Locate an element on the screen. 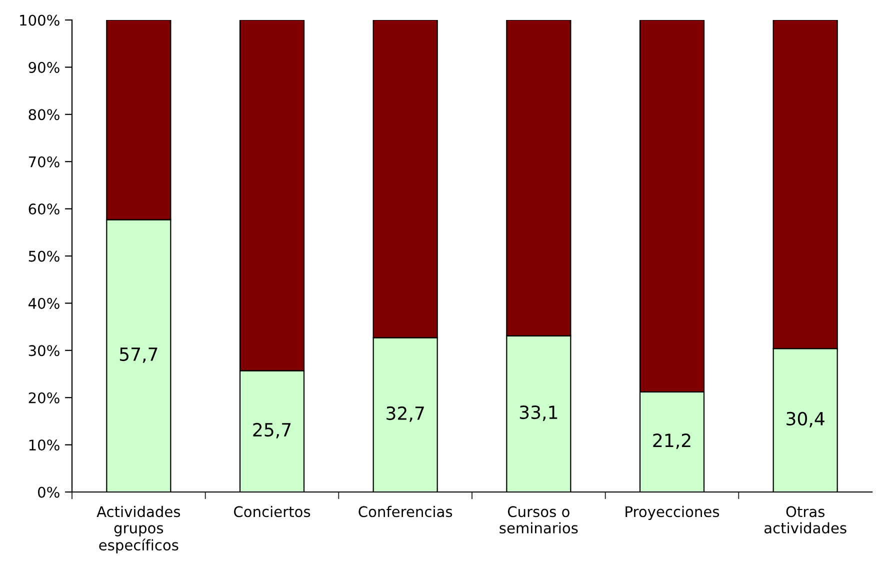 The width and height of the screenshot is (880, 579). y-tick-label: 70% is located at coordinates (44, 162).